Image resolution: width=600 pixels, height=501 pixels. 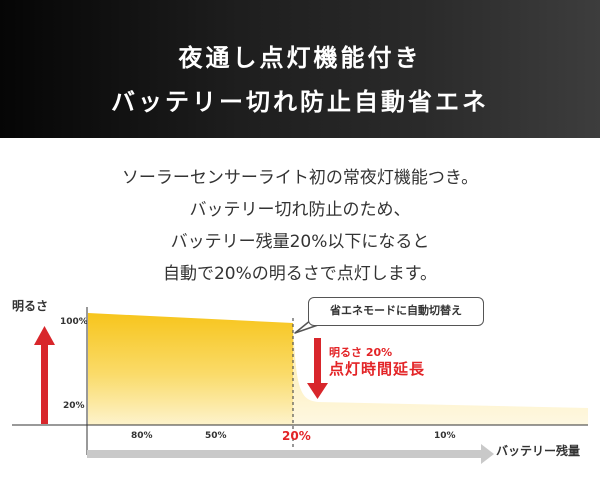 I want to click on reduction-arrow-head, so click(x=317, y=391).